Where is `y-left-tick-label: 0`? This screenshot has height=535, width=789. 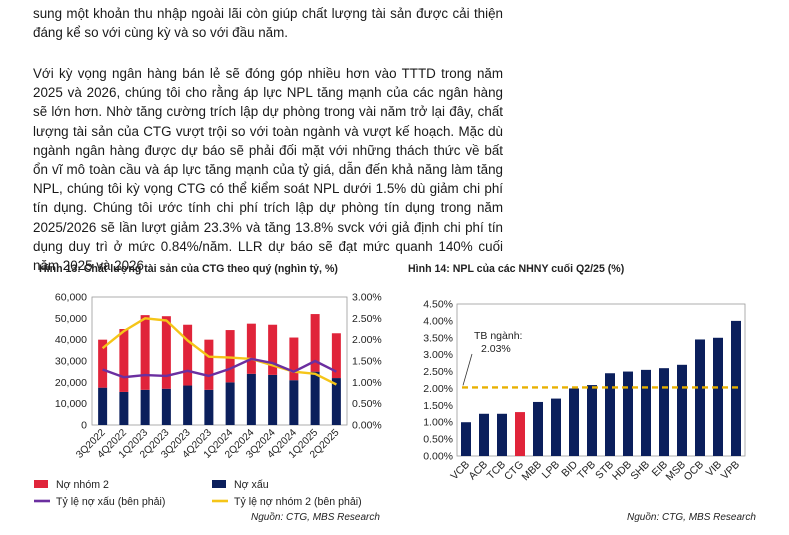 y-left-tick-label: 0 is located at coordinates (84, 426).